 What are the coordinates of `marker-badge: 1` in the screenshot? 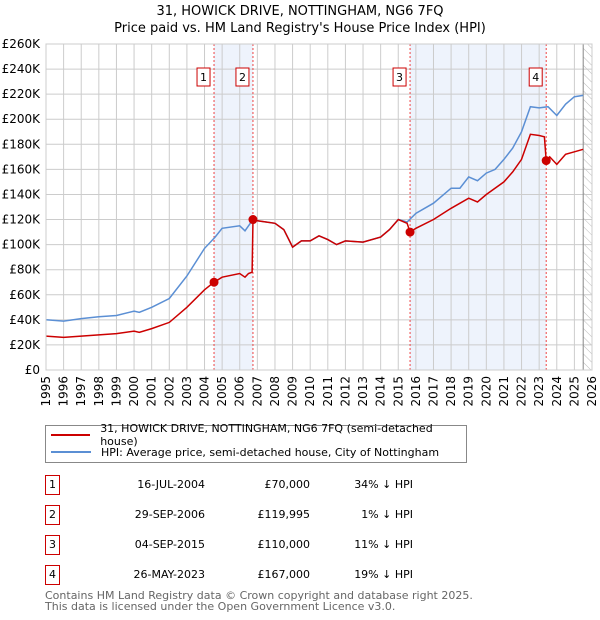 It's located at (52, 485).